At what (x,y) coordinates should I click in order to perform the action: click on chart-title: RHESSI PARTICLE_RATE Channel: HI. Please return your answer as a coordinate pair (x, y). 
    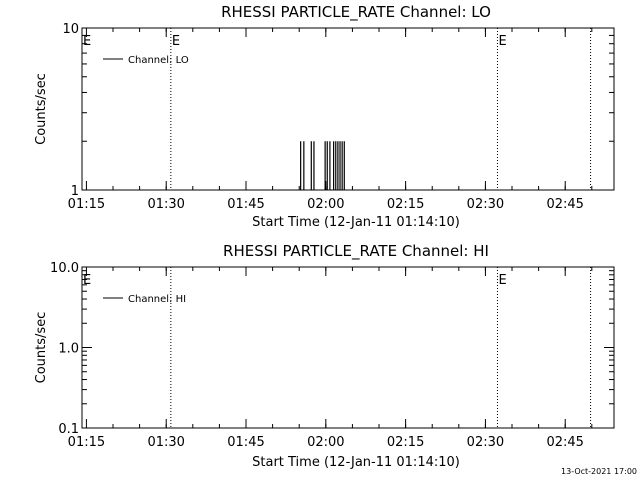
    Looking at the image, I should click on (356, 251).